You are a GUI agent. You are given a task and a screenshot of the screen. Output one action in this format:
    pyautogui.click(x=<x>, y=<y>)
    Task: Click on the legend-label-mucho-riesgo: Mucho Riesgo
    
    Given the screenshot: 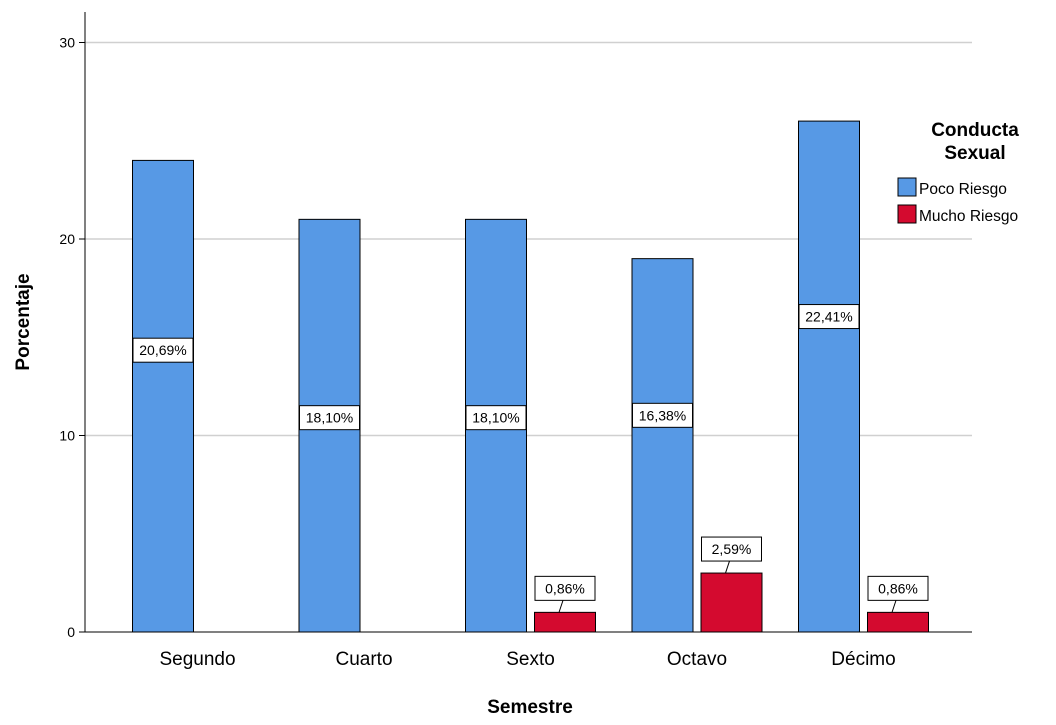 What is the action you would take?
    pyautogui.click(x=968, y=216)
    